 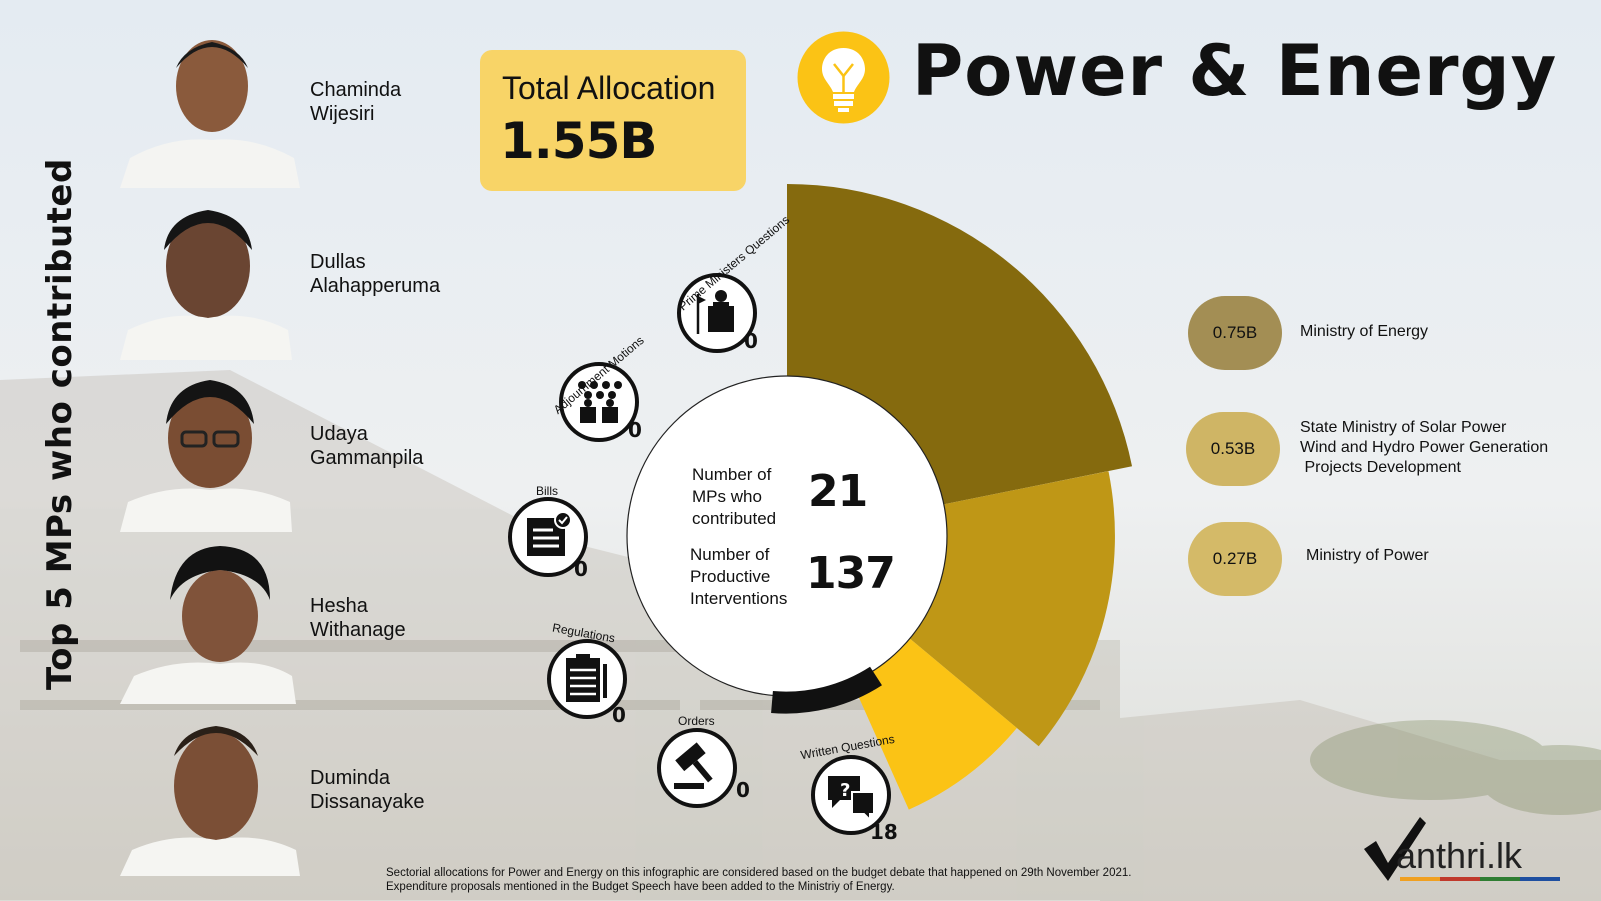 I want to click on chart-center-circle, so click(x=787, y=536).